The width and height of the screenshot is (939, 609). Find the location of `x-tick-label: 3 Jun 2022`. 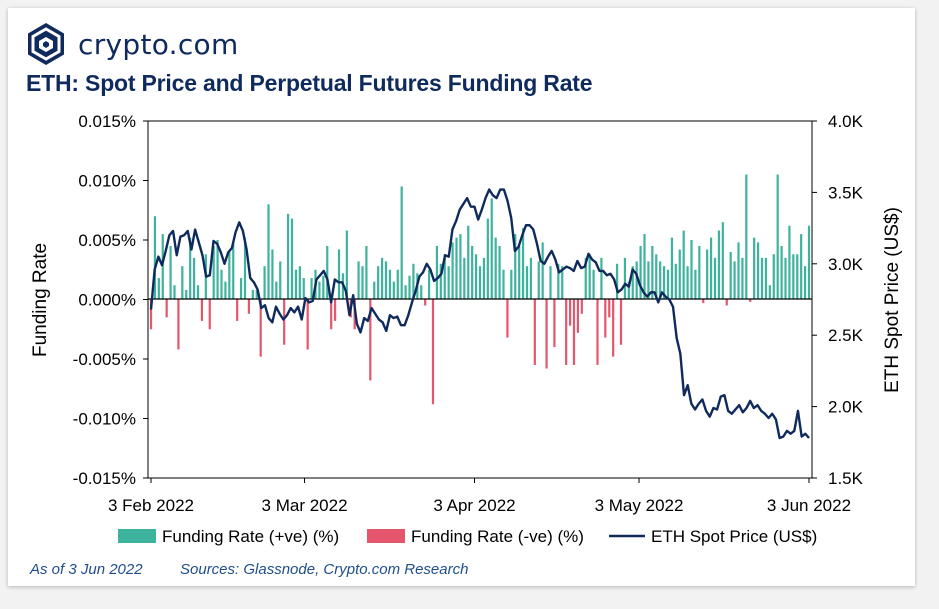

x-tick-label: 3 Jun 2022 is located at coordinates (809, 505).